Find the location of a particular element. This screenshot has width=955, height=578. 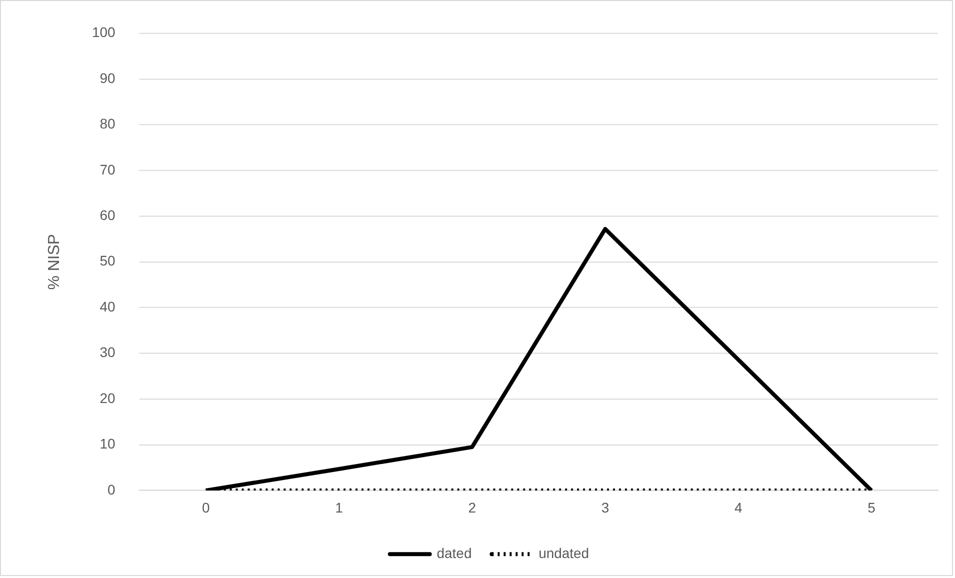

y-axis-title: % NISP is located at coordinates (54, 262).